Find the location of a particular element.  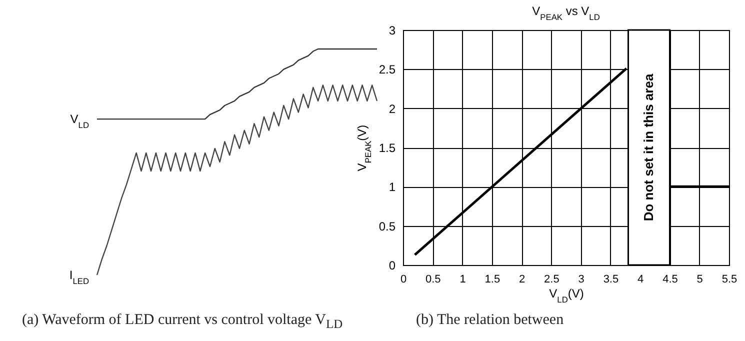

band-label: Do not set it in this area is located at coordinates (648, 147).